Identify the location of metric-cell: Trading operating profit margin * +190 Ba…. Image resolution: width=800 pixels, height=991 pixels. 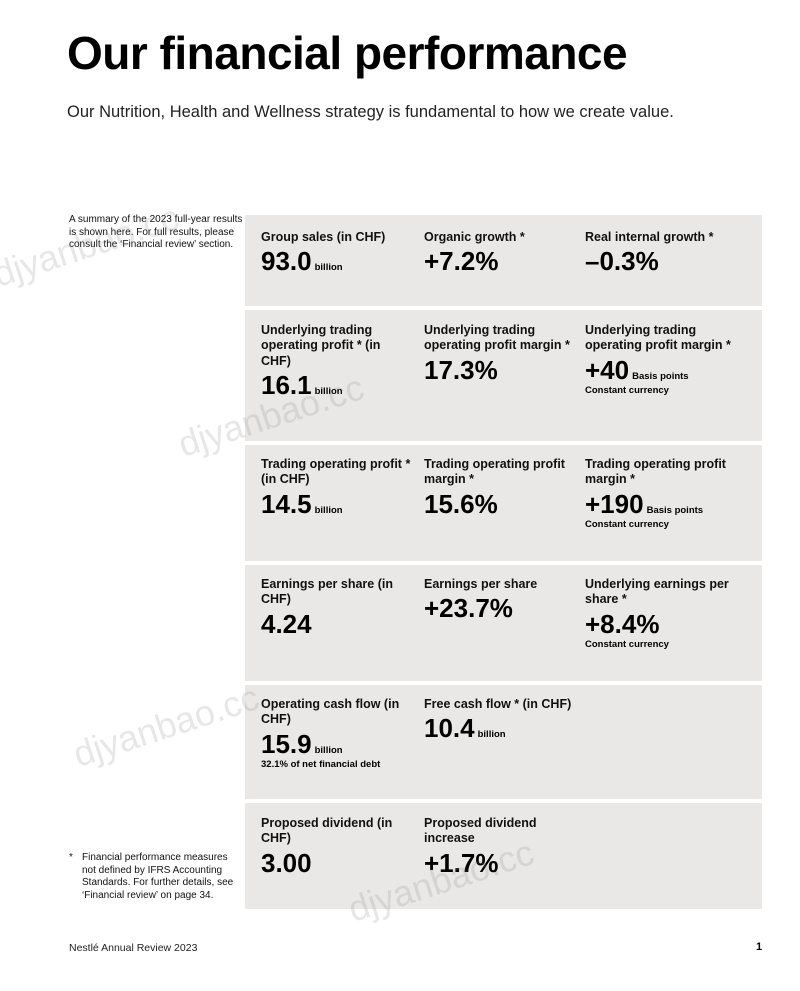
(667, 493).